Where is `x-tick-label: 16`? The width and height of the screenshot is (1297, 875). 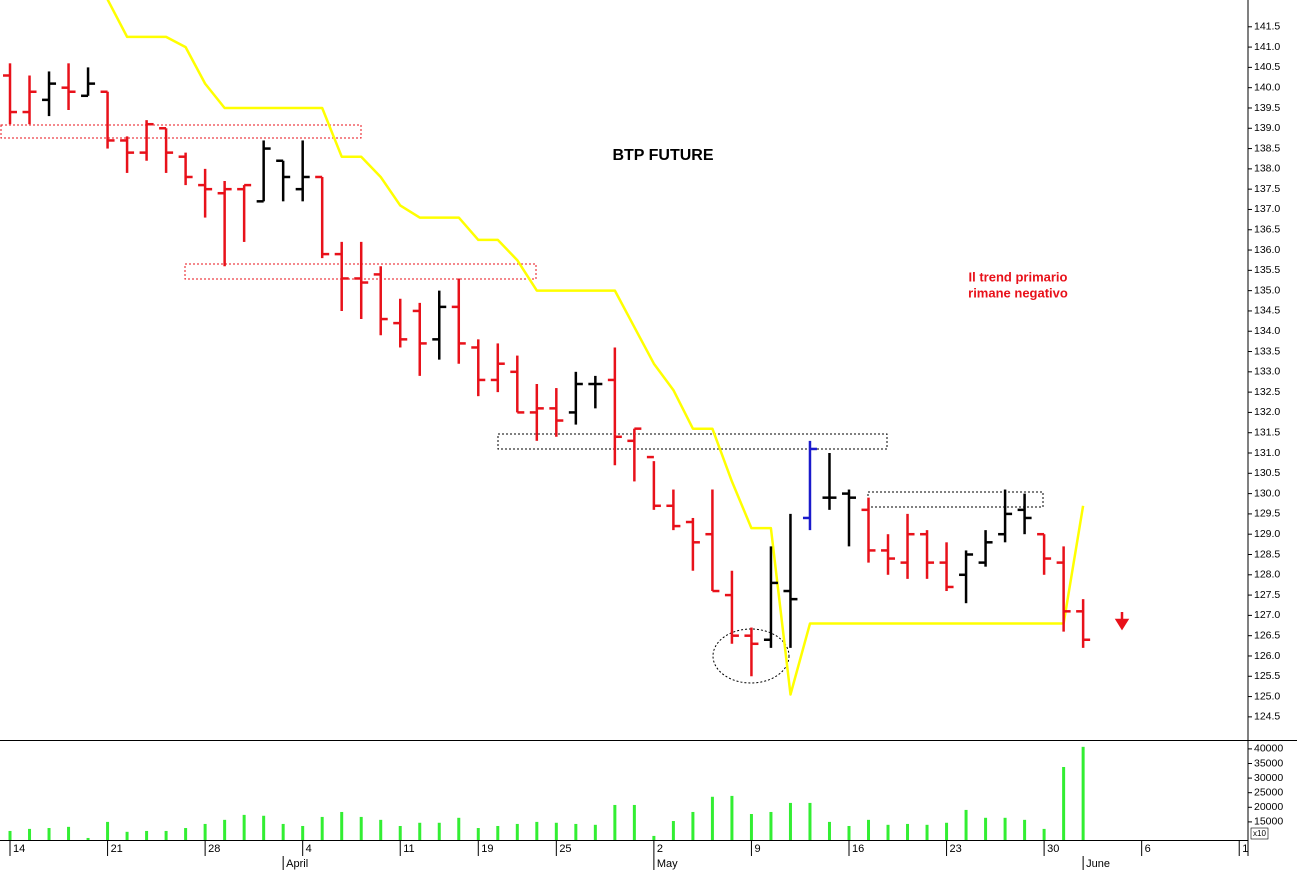
x-tick-label: 16 is located at coordinates (858, 849).